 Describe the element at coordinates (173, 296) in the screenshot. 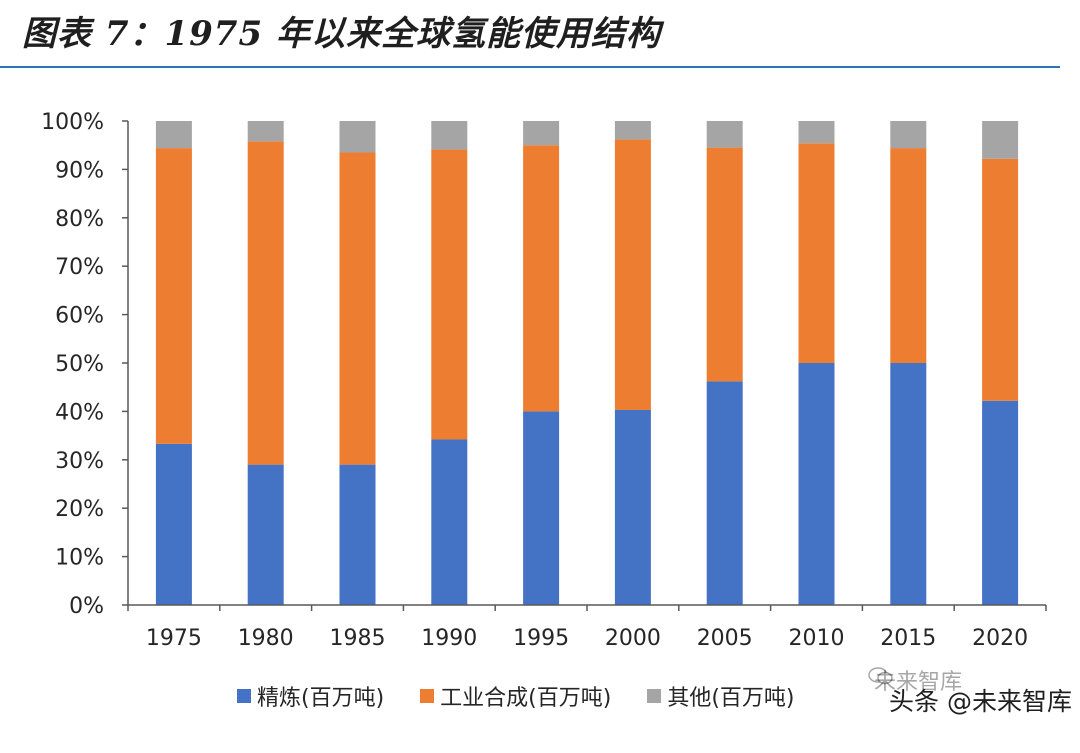

I see `bar-industrial-1975` at that location.